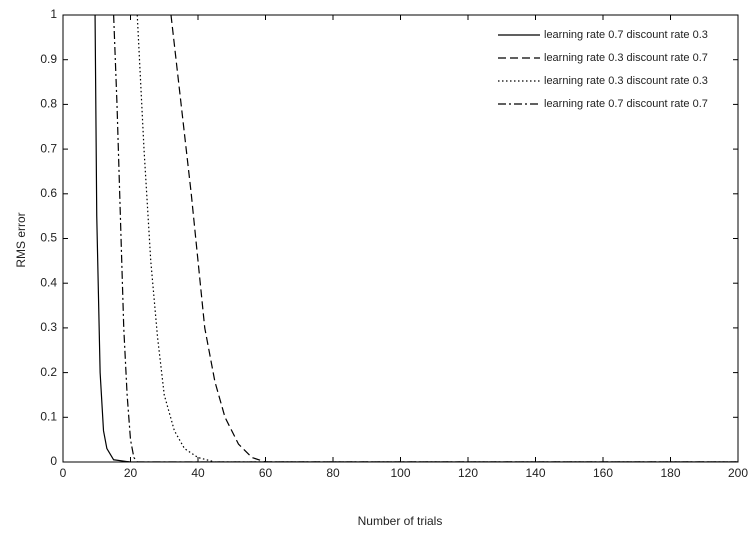  I want to click on y-tick-label: 0.8, so click(48, 104).